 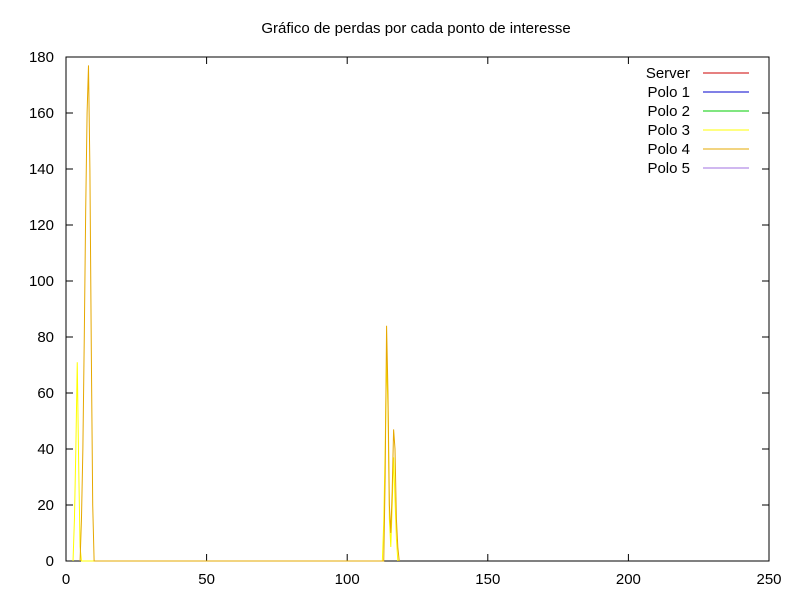 What do you see at coordinates (41, 225) in the screenshot?
I see `y-tick-label: 120` at bounding box center [41, 225].